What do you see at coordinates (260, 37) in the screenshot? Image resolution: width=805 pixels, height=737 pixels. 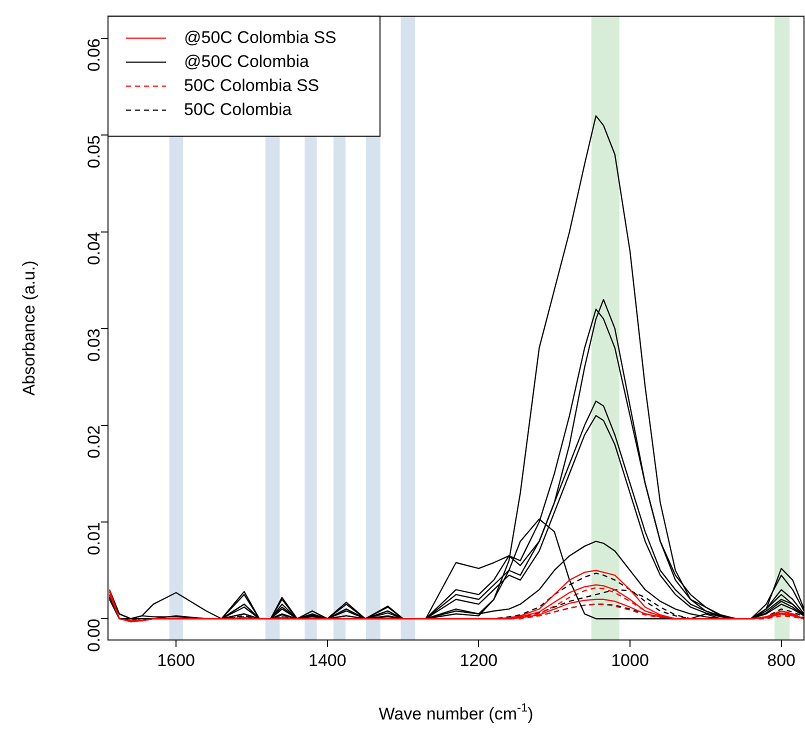 I see `legend-label: @50C Colombia SS` at bounding box center [260, 37].